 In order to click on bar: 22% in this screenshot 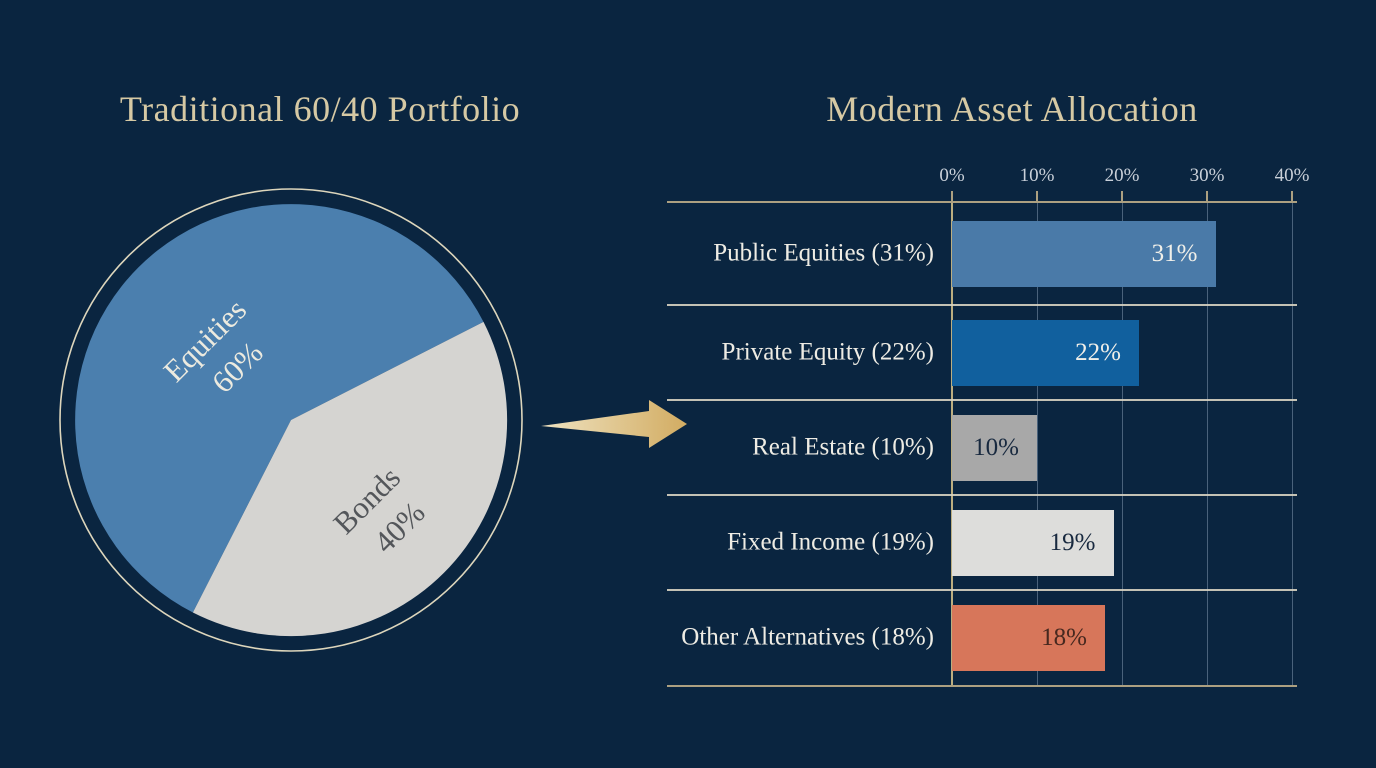, I will do `click(1045, 352)`.